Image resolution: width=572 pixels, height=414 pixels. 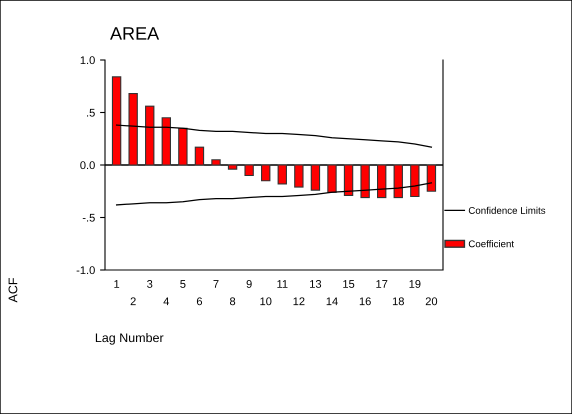 What do you see at coordinates (332, 301) in the screenshot?
I see `x-tick-label: 14` at bounding box center [332, 301].